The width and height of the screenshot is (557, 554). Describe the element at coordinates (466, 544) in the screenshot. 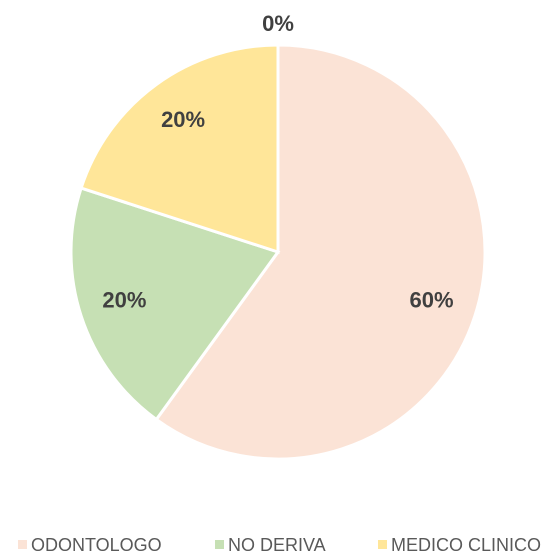

I see `legend-label: MEDICO CLINICO` at that location.